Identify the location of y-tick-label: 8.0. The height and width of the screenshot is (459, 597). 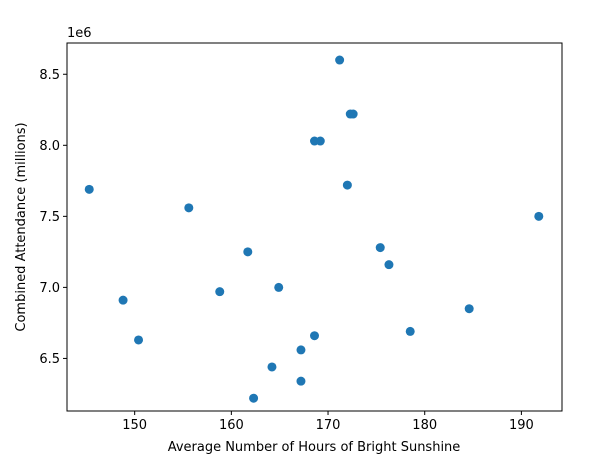
(49, 146).